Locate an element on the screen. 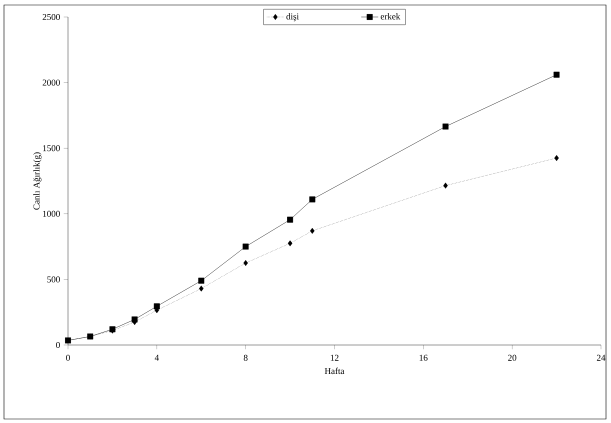 This screenshot has width=611, height=423. y-tick-label: 0 is located at coordinates (58, 345).